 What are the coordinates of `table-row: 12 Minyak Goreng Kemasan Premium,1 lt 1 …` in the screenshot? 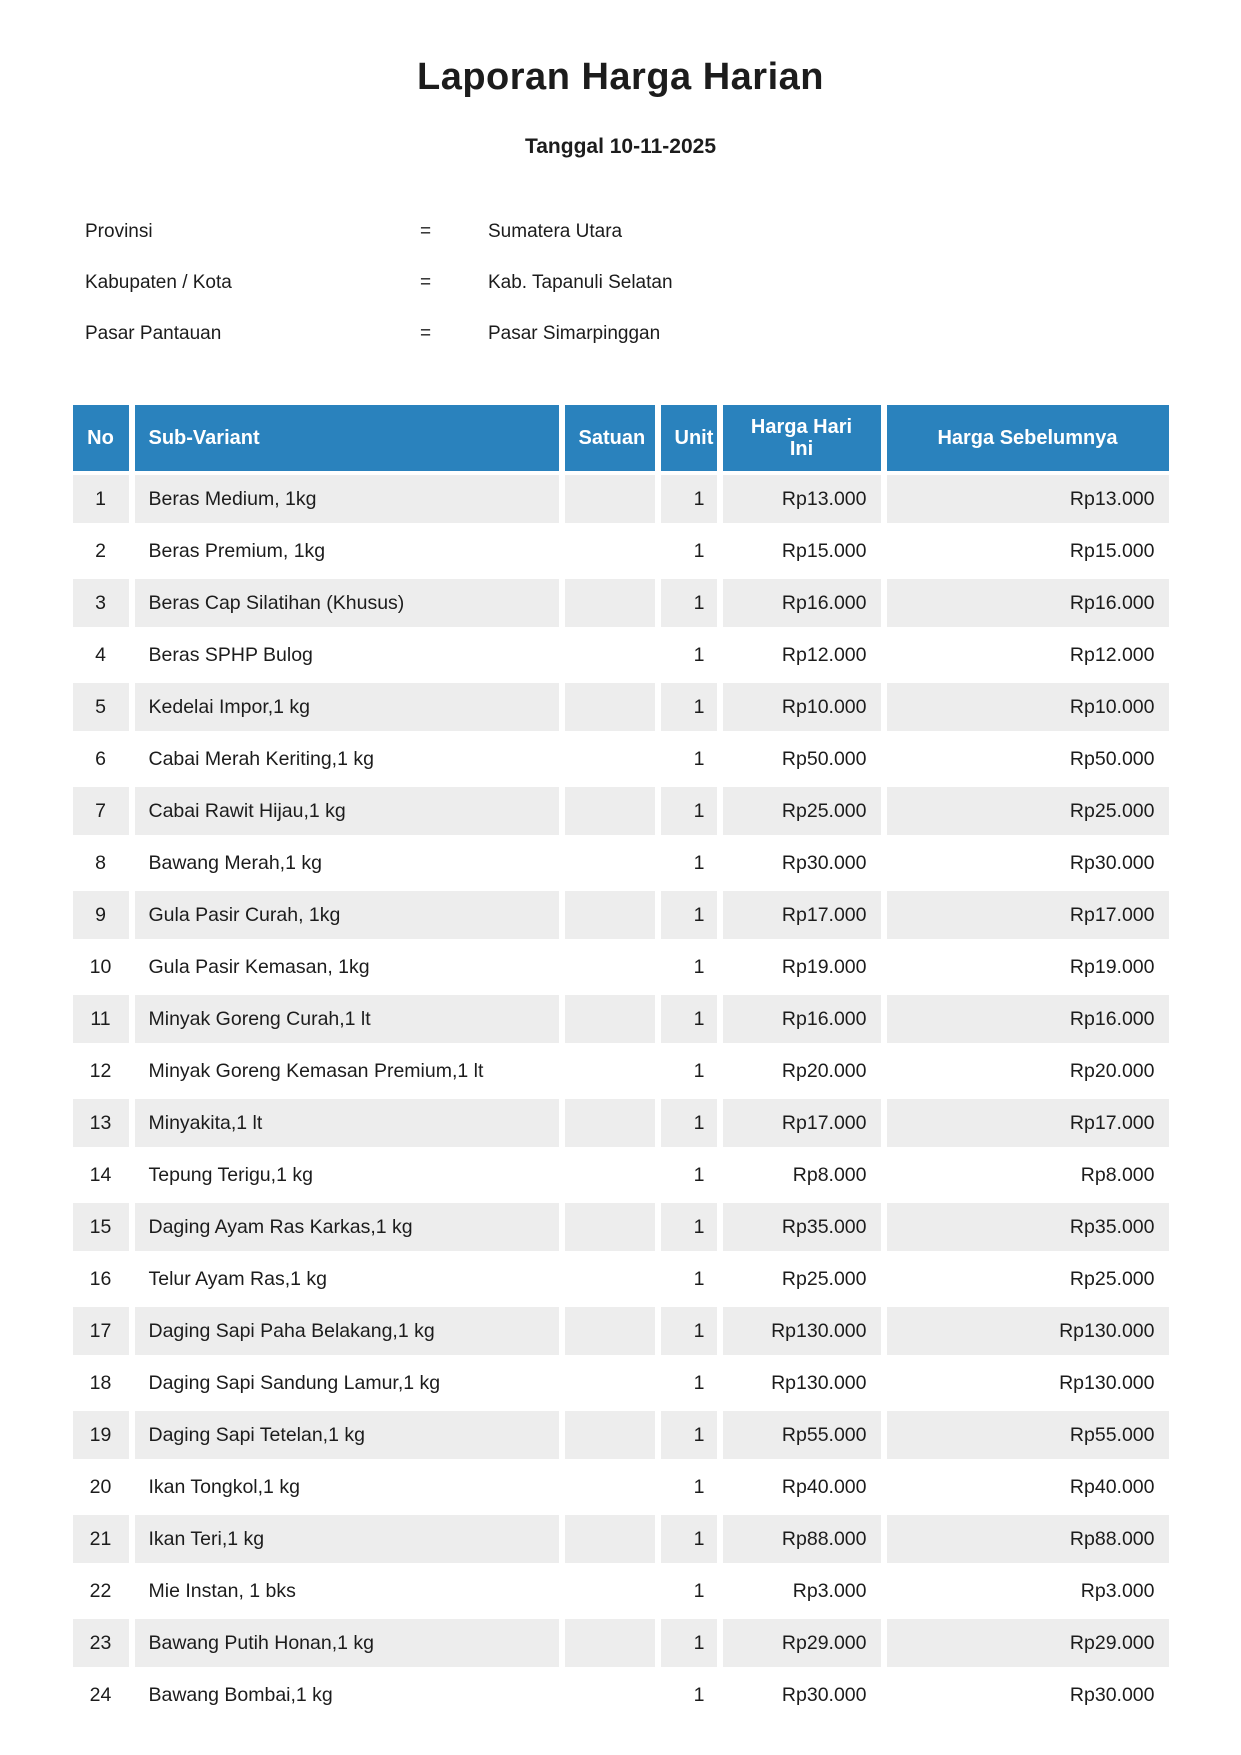 It's located at (621, 1071).